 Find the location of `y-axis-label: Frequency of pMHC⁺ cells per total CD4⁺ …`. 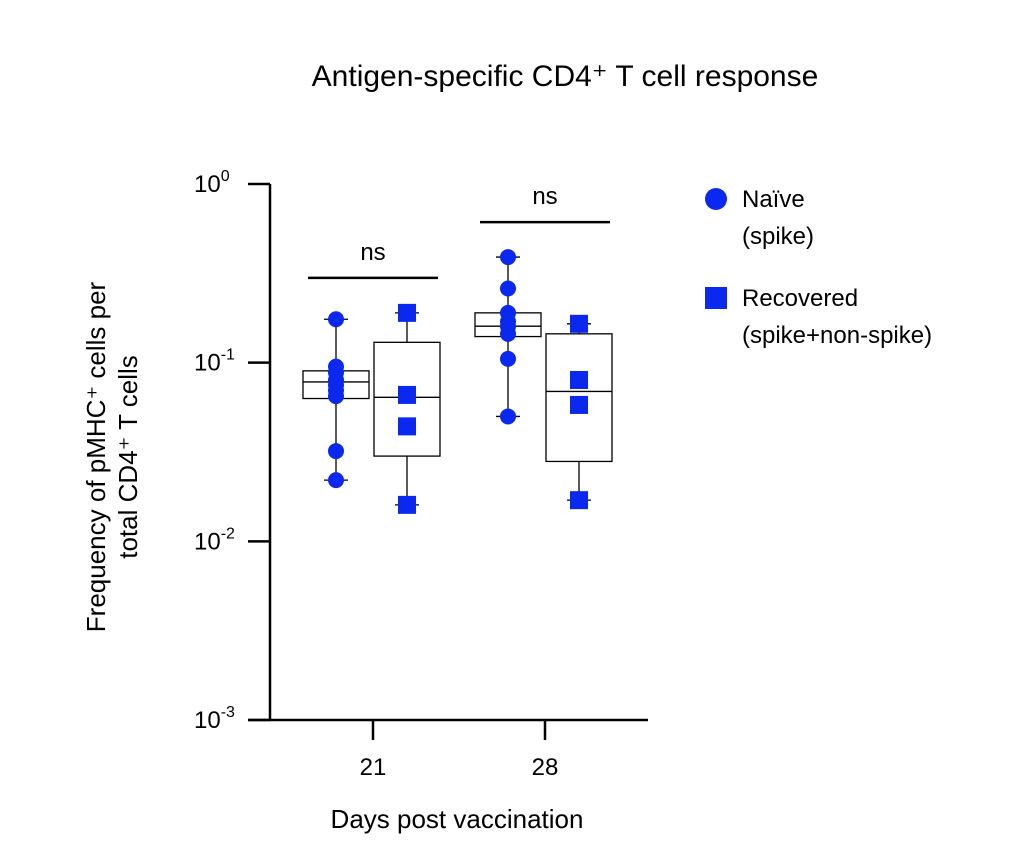

y-axis-label: Frequency of pMHC⁺ cells per total CD4⁺ … is located at coordinates (112, 456).